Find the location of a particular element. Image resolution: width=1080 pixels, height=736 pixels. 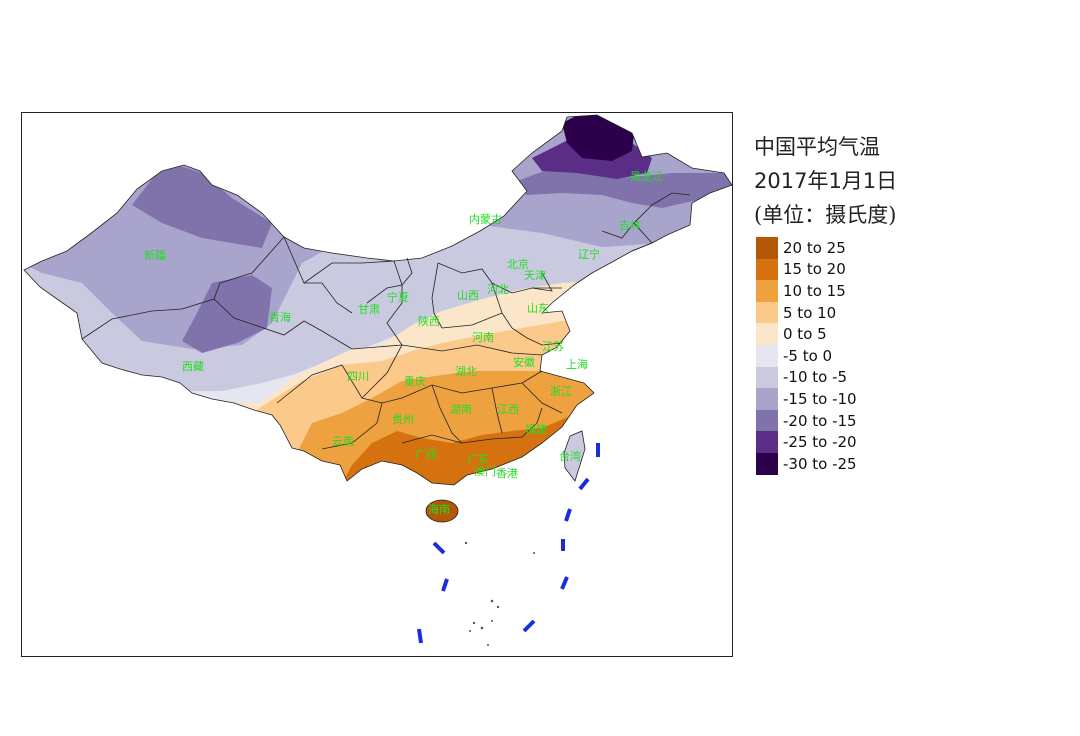

province-label: 黑龙江 is located at coordinates (646, 176).